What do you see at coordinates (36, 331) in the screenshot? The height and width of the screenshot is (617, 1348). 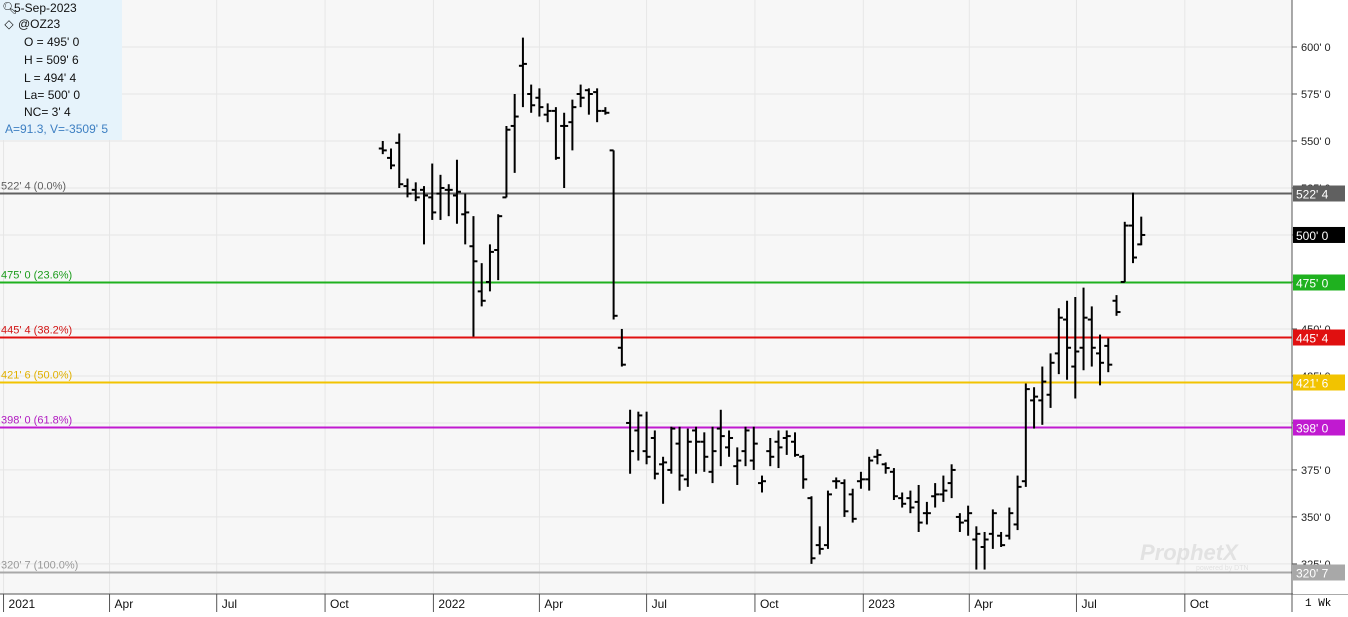 I see `fib-label-left: 445' 4 (38.2%)` at bounding box center [36, 331].